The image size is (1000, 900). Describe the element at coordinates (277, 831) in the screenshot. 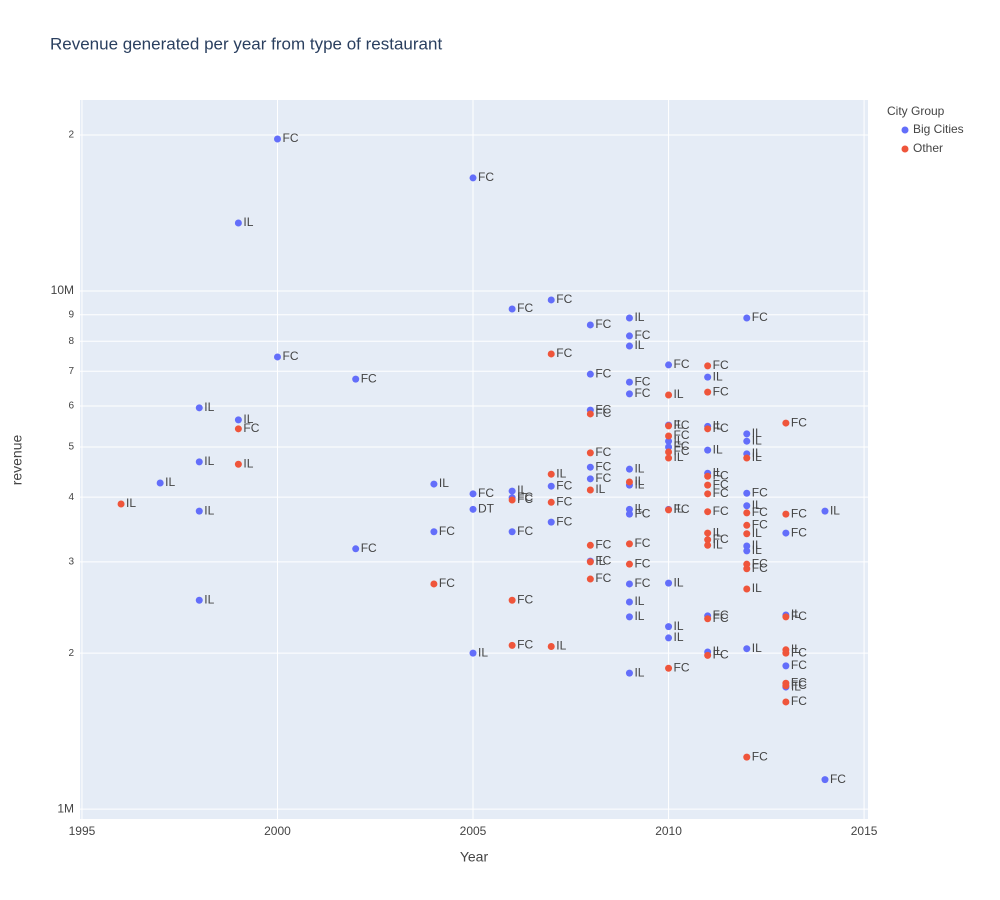

I see `x-tick-label: 2000` at that location.